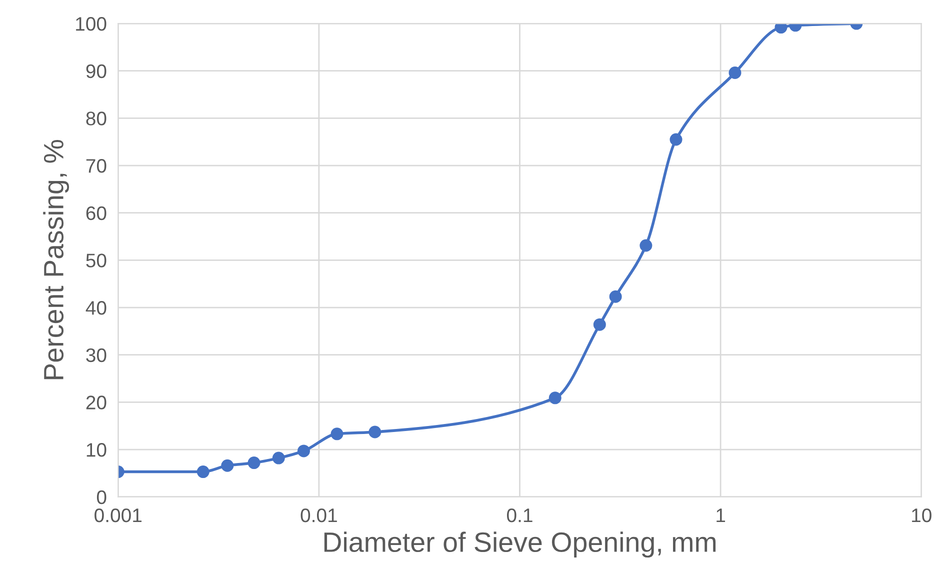 Image resolution: width=945 pixels, height=588 pixels. What do you see at coordinates (96, 307) in the screenshot?
I see `y-tick-label: 40` at bounding box center [96, 307].